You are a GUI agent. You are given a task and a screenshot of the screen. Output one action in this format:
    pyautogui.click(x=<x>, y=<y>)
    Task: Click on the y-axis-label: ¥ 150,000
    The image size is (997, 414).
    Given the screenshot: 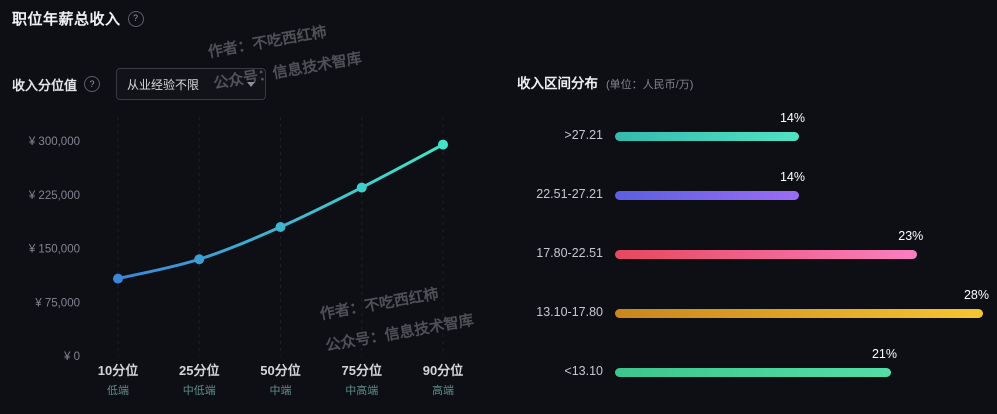 What is the action you would take?
    pyautogui.click(x=54, y=250)
    